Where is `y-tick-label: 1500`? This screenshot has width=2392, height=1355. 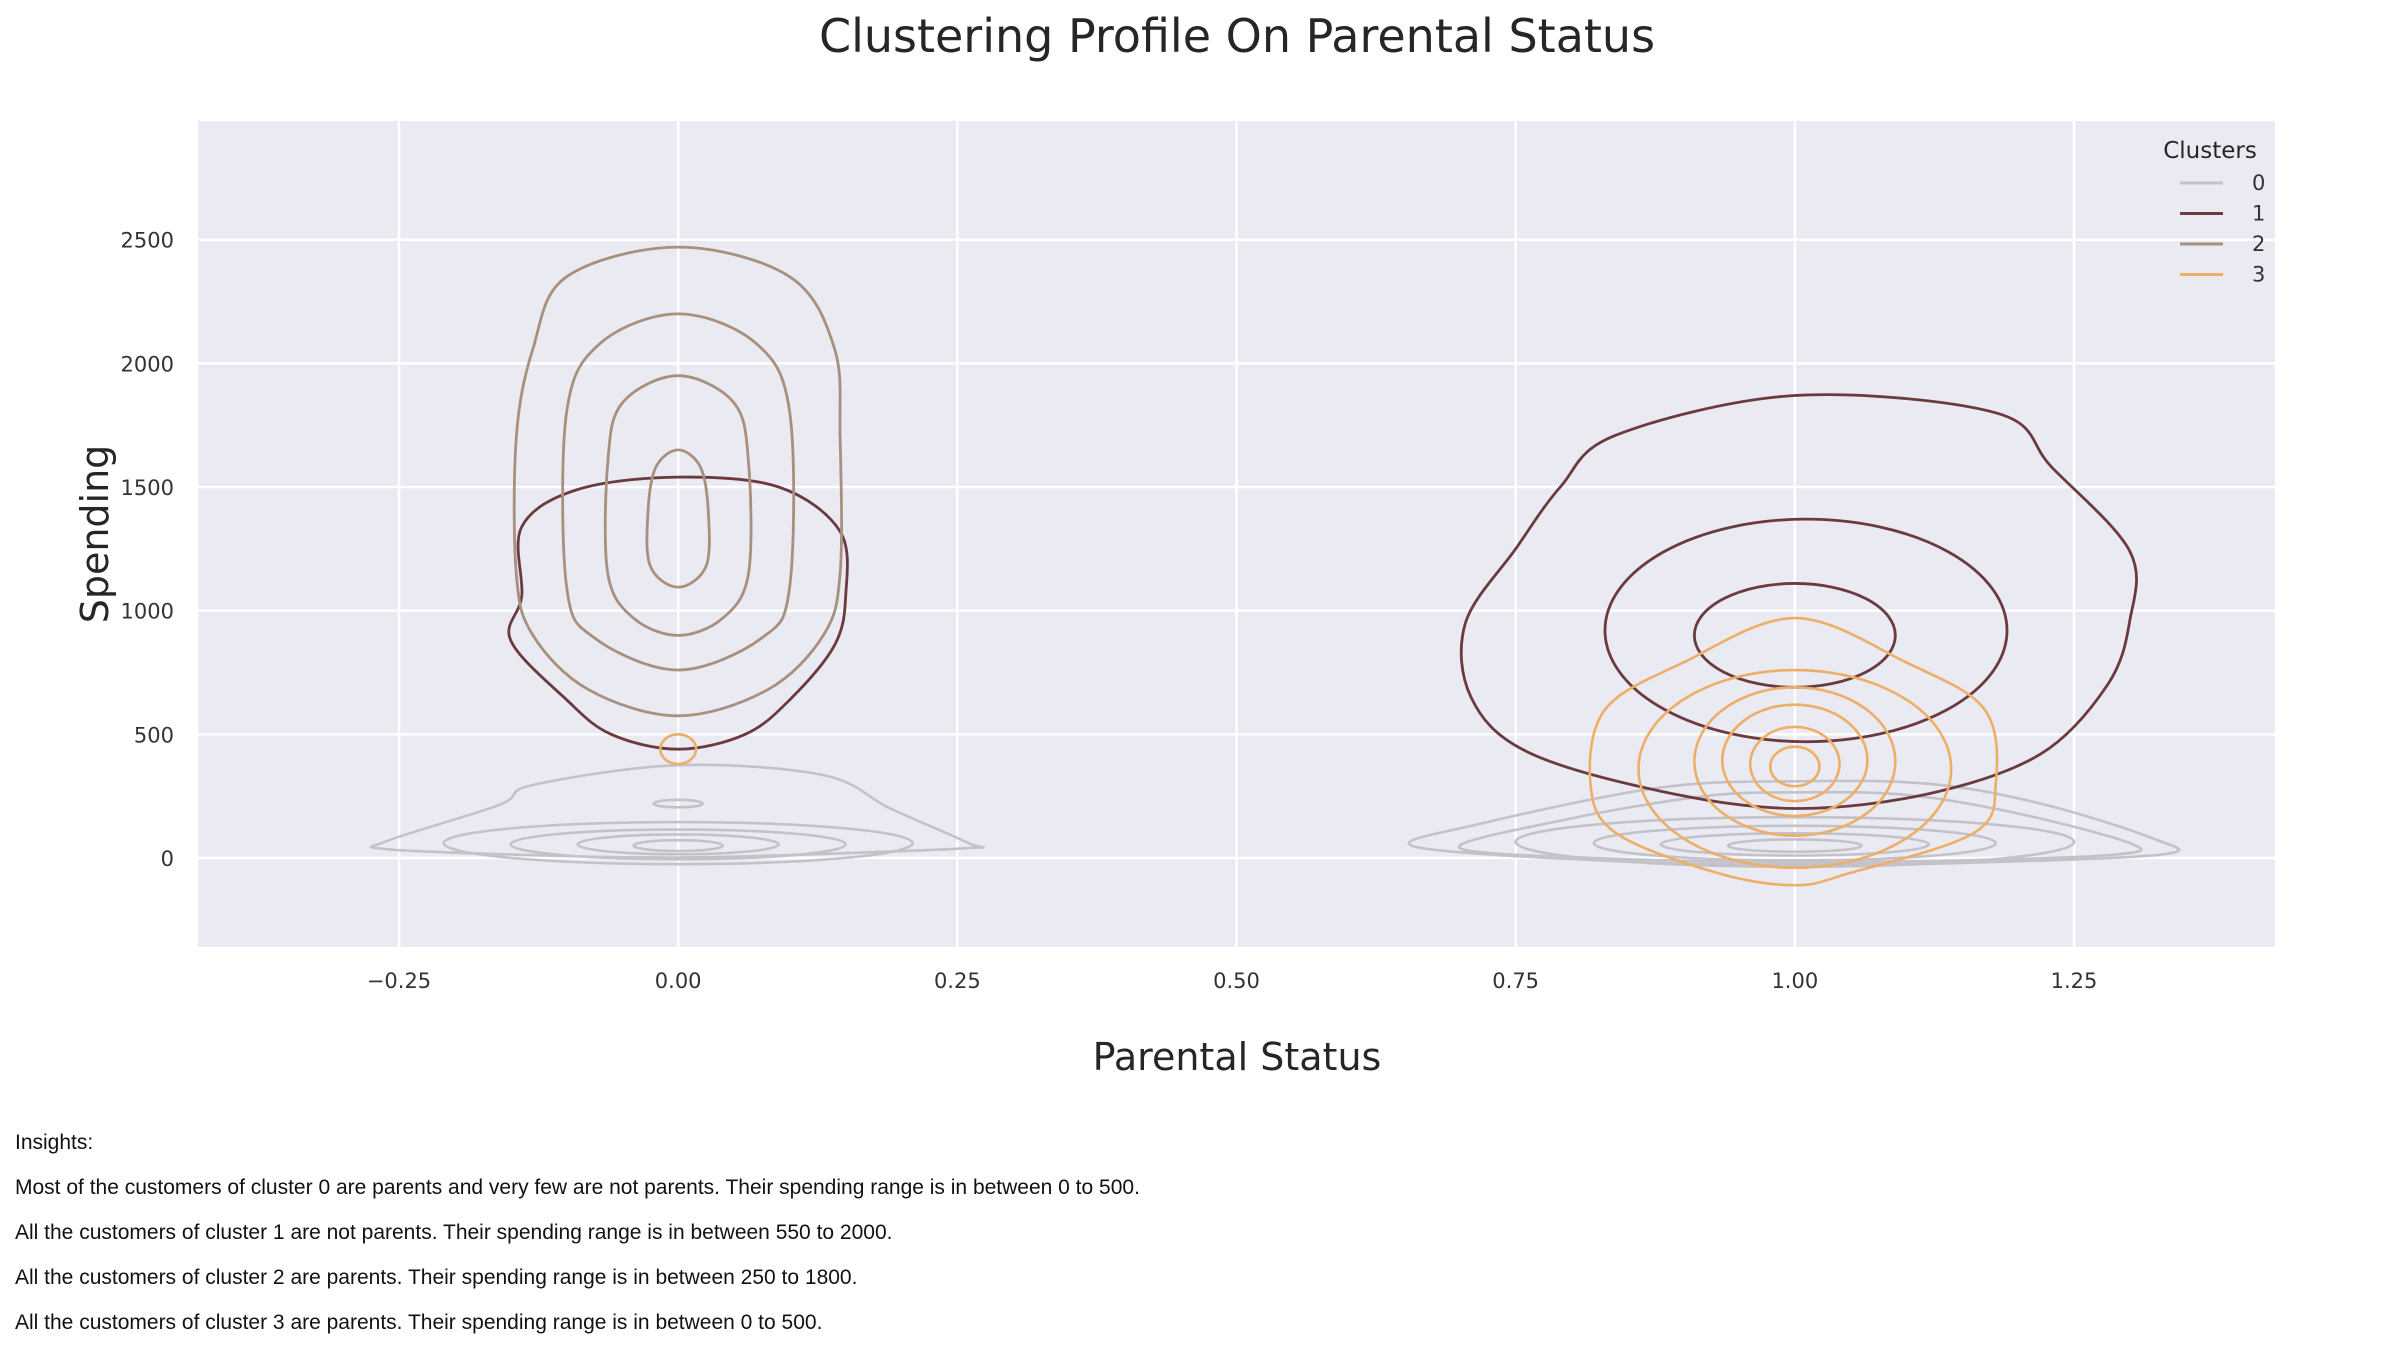
y-tick-label: 1500 is located at coordinates (147, 488).